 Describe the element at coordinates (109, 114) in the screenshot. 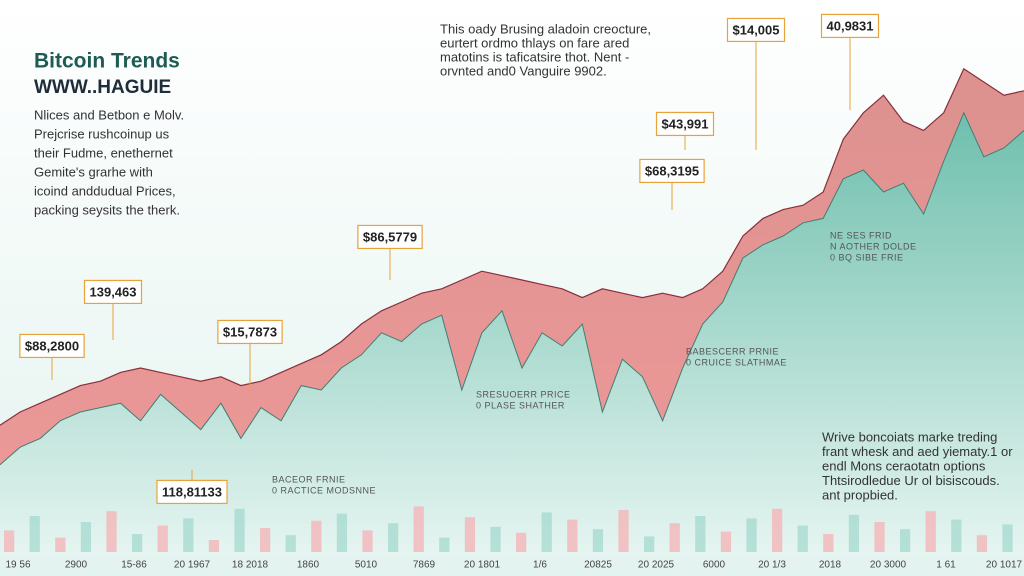

I see `description-line: Nlices and Betbon e Molv.` at that location.